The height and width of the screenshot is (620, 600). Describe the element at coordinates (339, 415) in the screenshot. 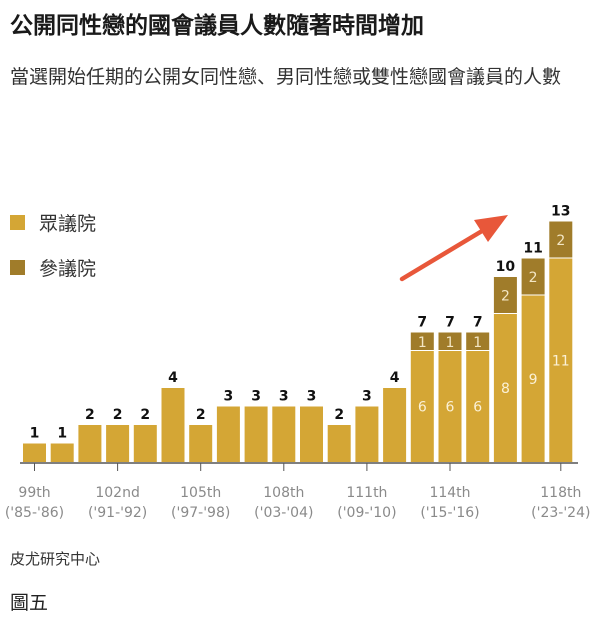

I see `bar-total-110th: 2` at that location.